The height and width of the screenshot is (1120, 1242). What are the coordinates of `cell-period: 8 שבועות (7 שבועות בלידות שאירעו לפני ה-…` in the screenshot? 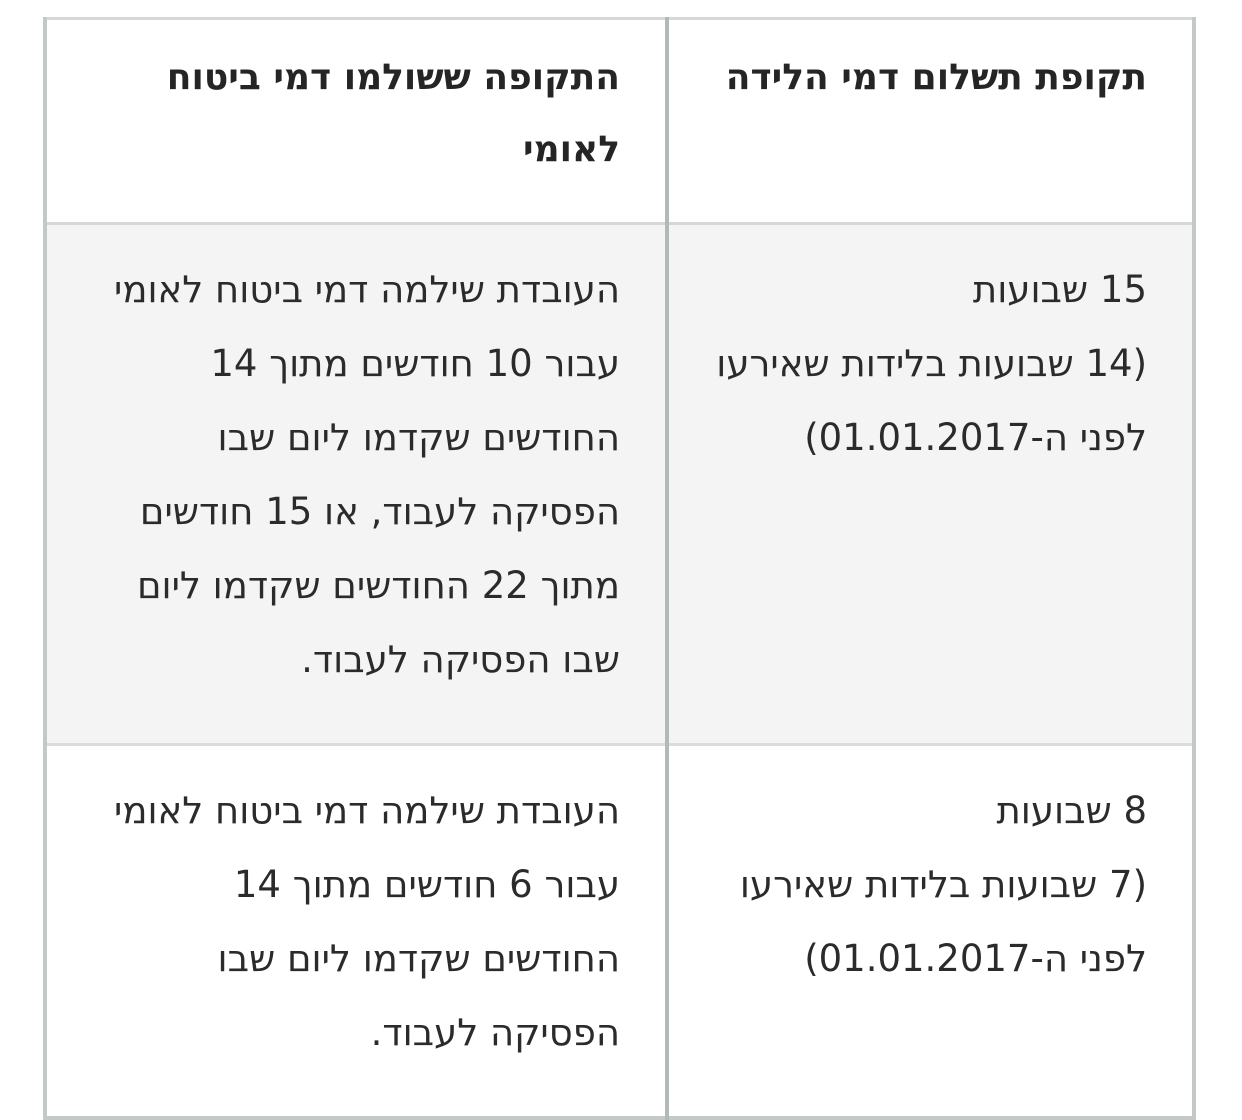 It's located at (929, 931).